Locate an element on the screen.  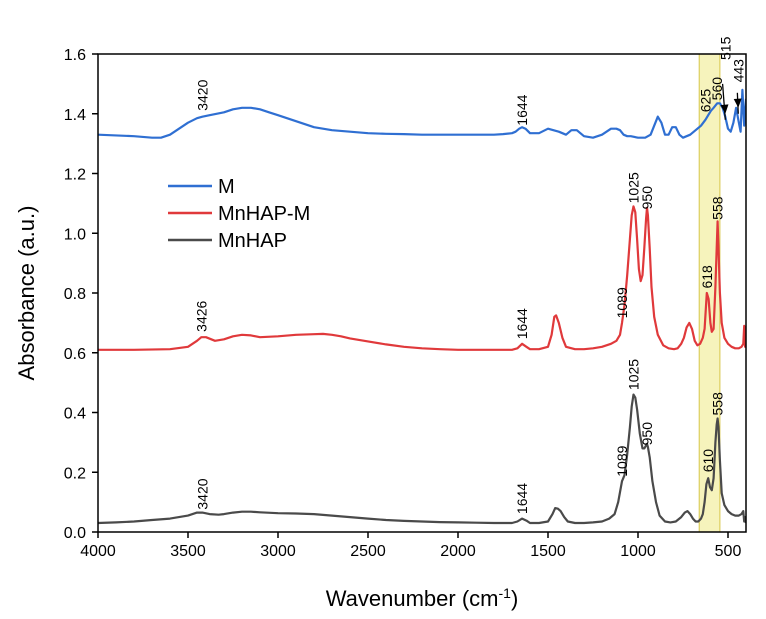
peak-label-1089-15: 1089 is located at coordinates (622, 460).